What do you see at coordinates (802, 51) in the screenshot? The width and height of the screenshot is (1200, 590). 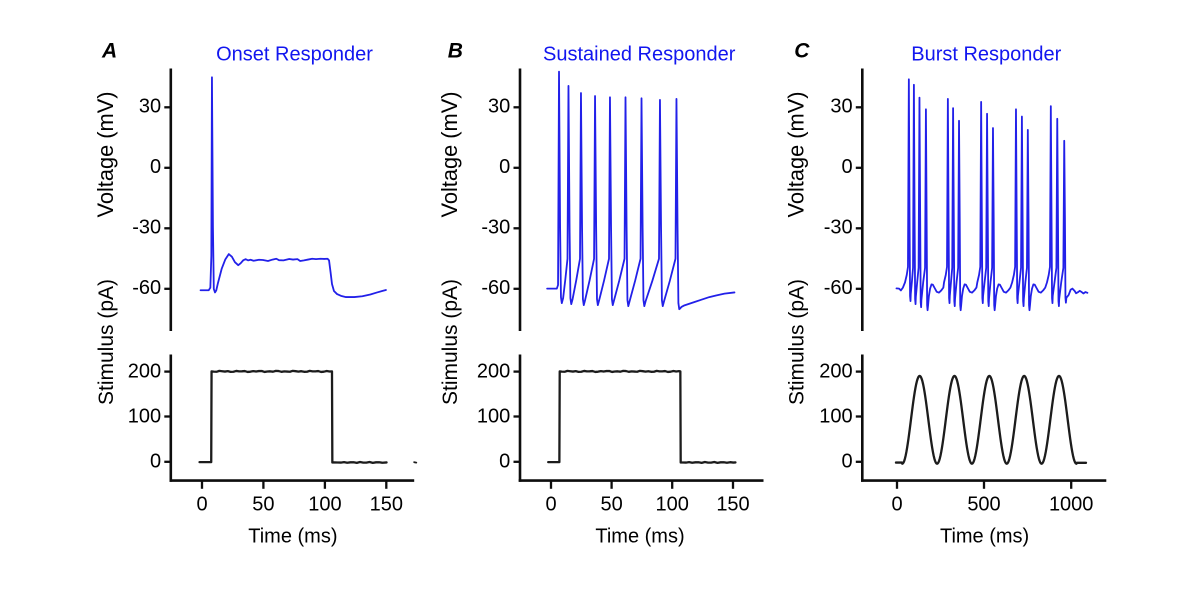 I see `svg-text: C` at bounding box center [802, 51].